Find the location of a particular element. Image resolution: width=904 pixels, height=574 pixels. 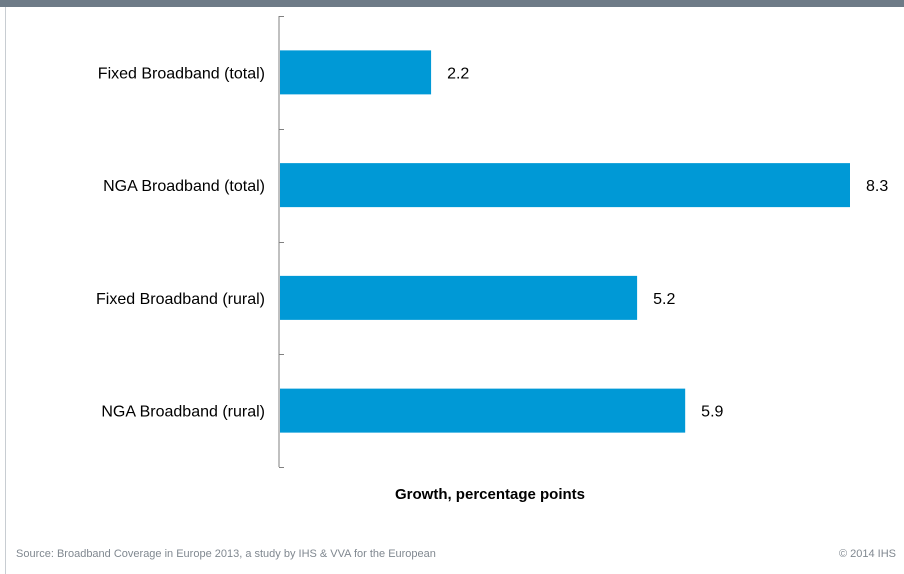

data-label: 5.9 is located at coordinates (712, 412).